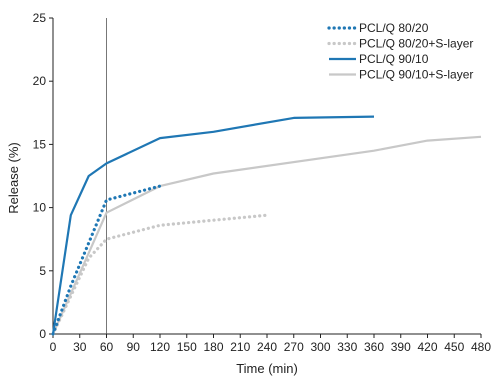  I want to click on x-tick-label: 360, so click(374, 347).